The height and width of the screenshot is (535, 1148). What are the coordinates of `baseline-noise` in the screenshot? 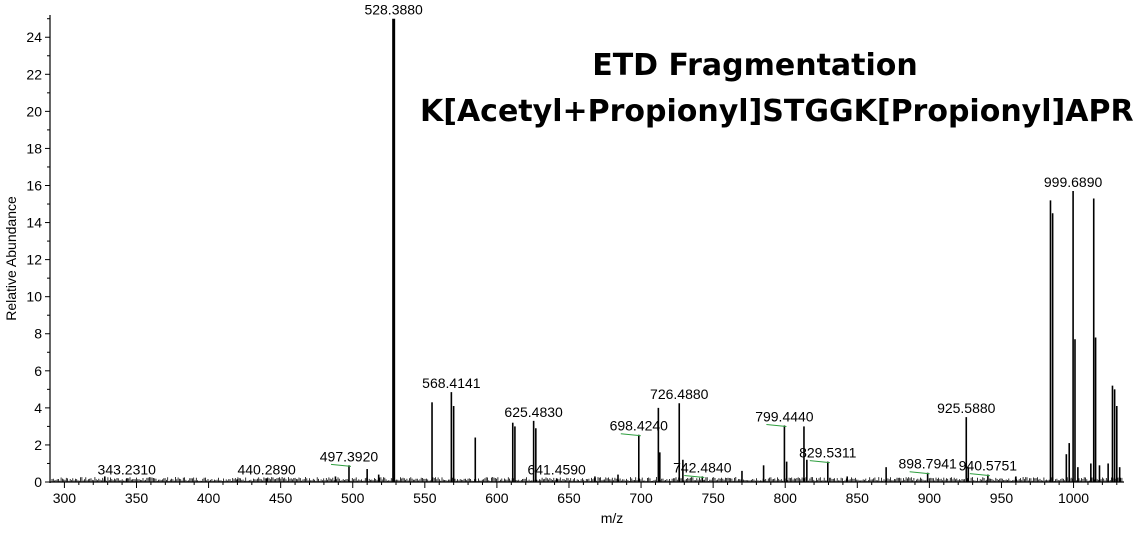 It's located at (587, 479).